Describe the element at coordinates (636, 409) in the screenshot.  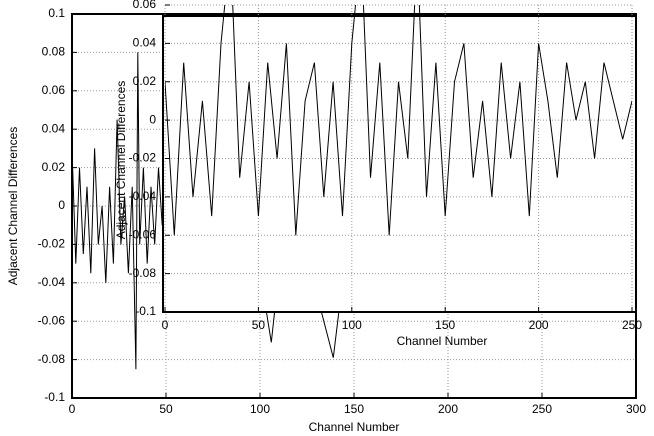
I see `x-tick-label: 300` at that location.